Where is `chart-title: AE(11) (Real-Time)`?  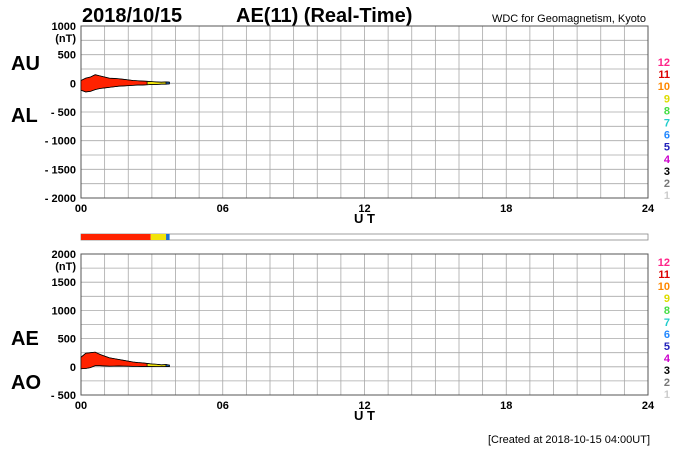 chart-title: AE(11) (Real-Time) is located at coordinates (324, 16).